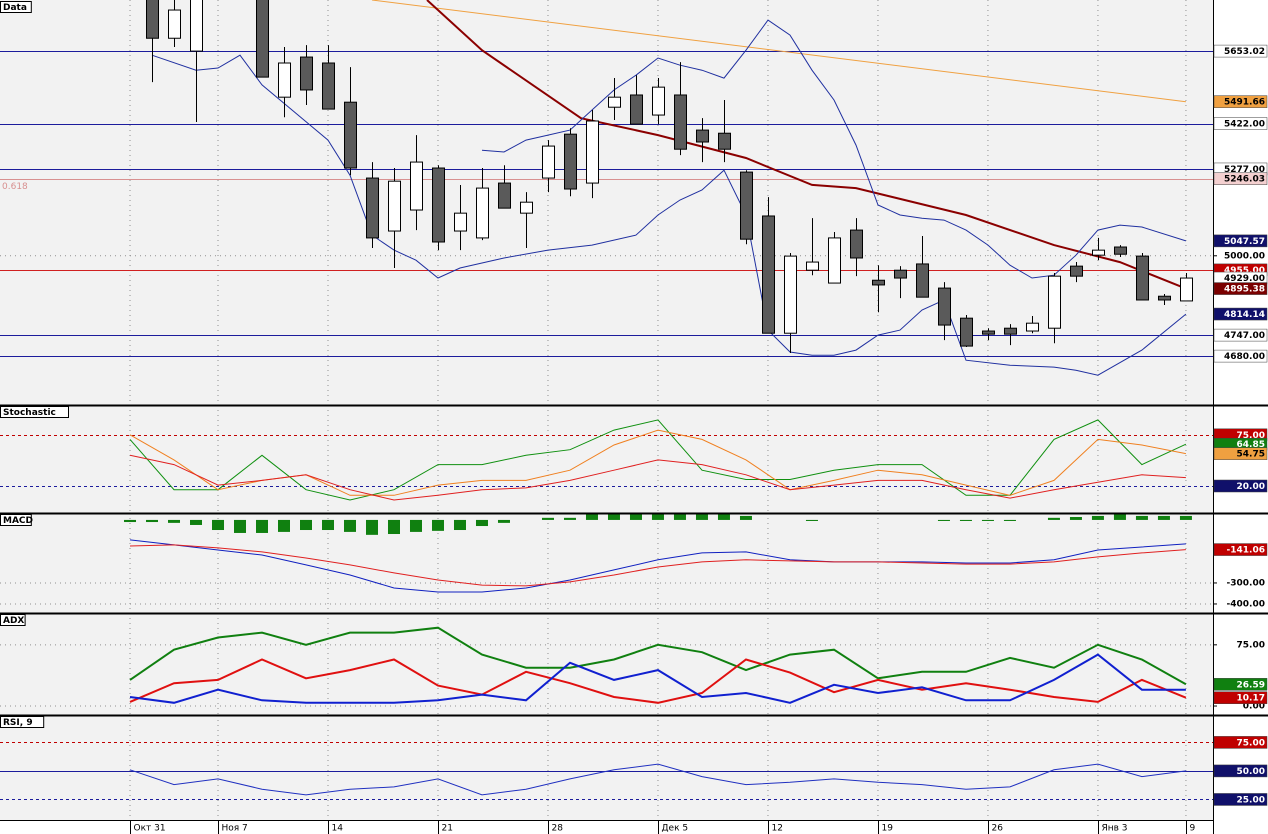 The height and width of the screenshot is (834, 1268). Describe the element at coordinates (1244, 271) in the screenshot. I see `price-label: 4955.00` at that location.